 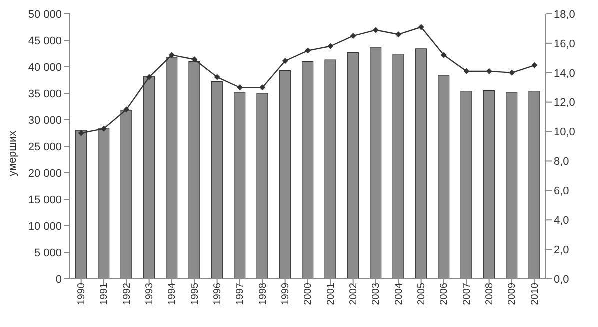 What do you see at coordinates (565, 132) in the screenshot?
I see `y2-tick-label: 10,0` at bounding box center [565, 132].